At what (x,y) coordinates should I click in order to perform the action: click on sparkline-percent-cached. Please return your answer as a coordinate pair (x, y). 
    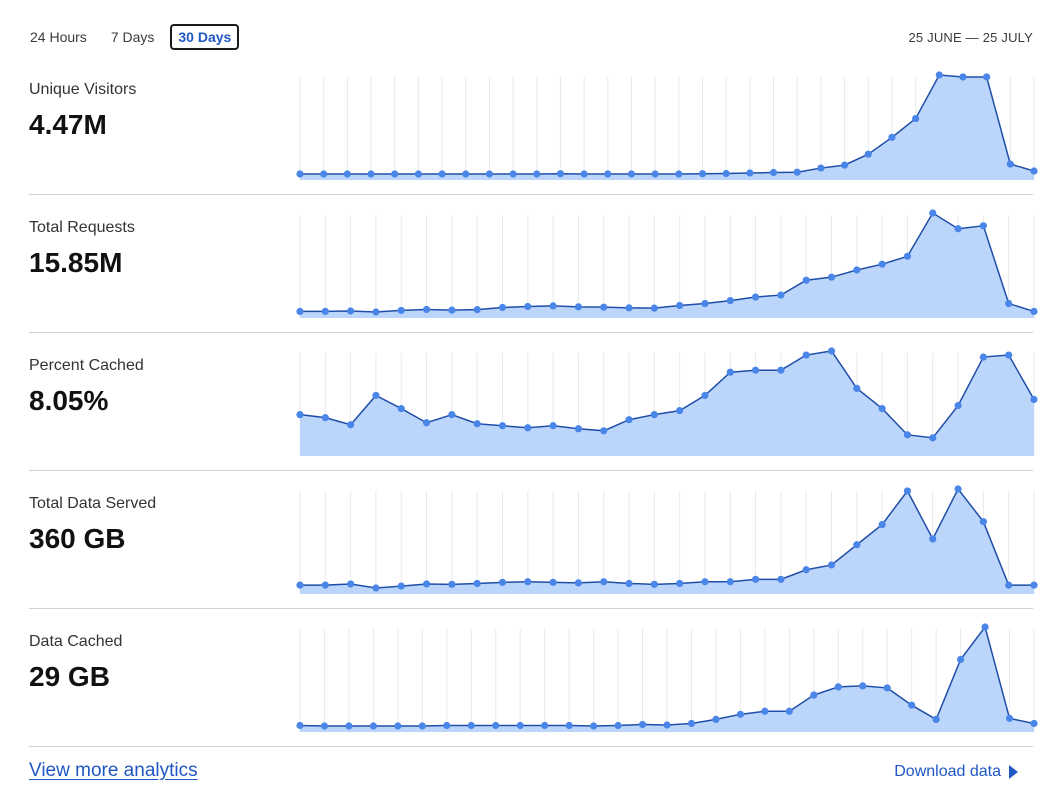
    Looking at the image, I should click on (667, 401).